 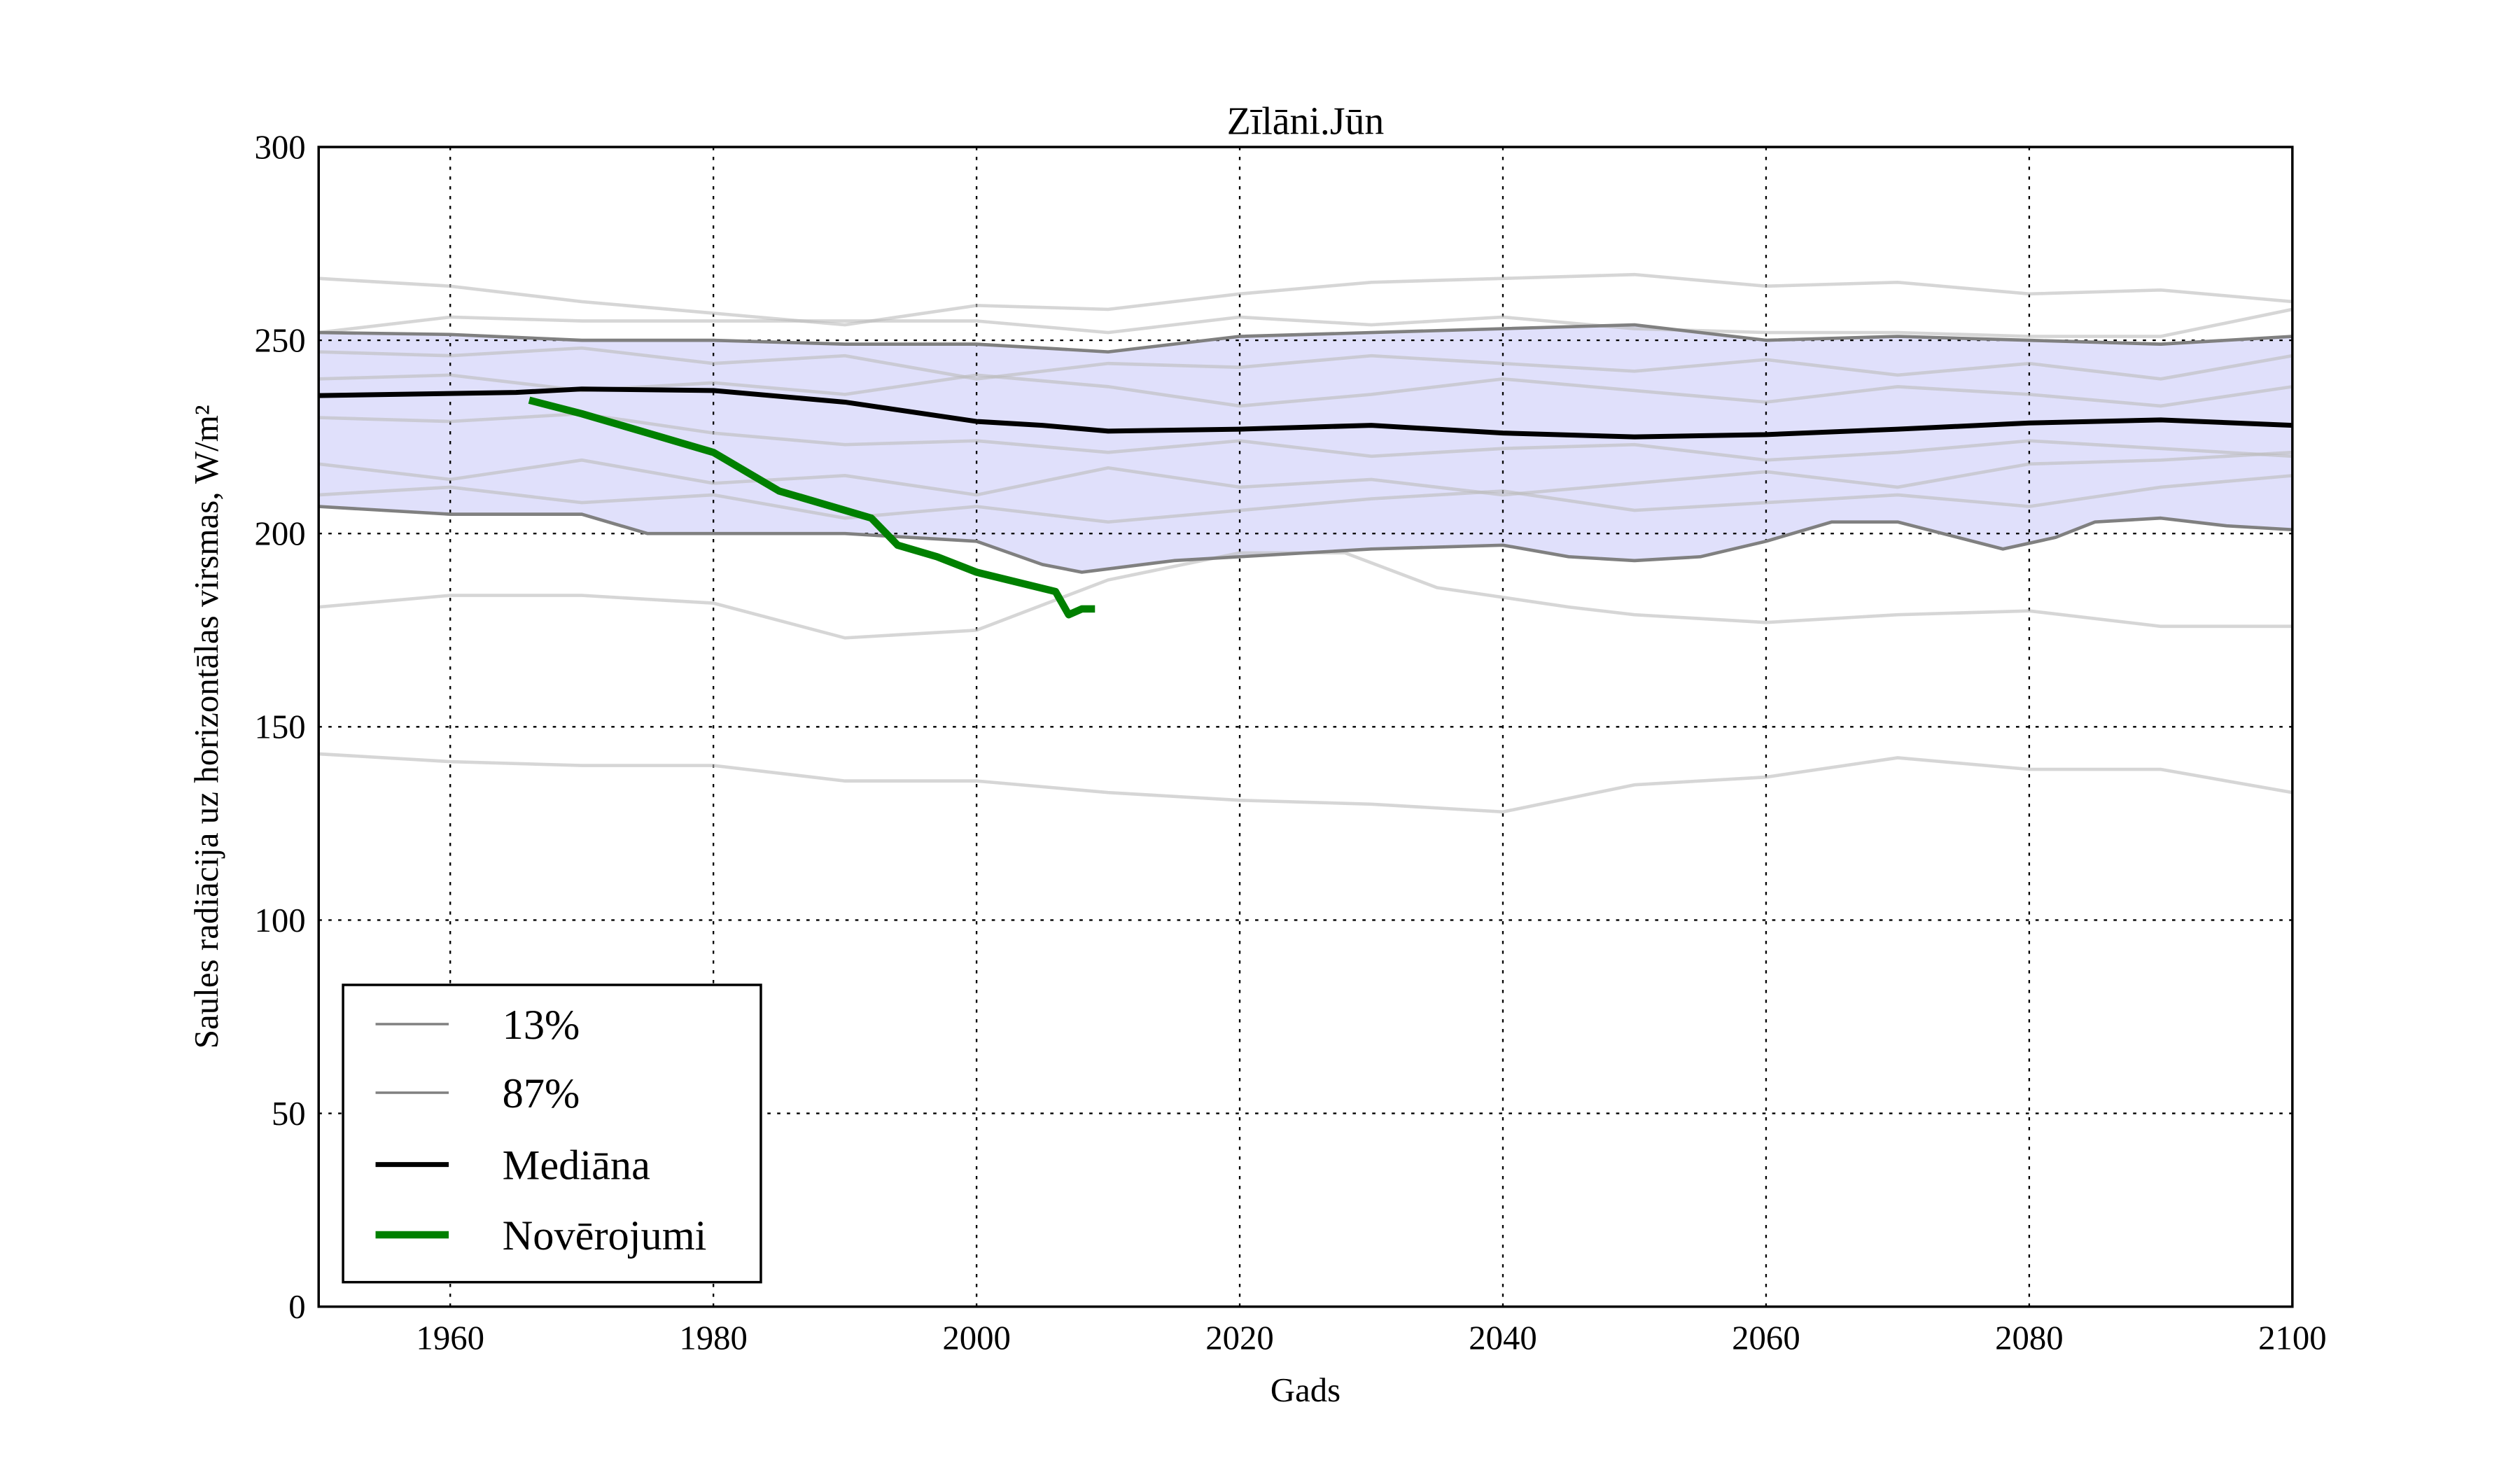 I want to click on x-tick-label: 1960, so click(x=450, y=1337).